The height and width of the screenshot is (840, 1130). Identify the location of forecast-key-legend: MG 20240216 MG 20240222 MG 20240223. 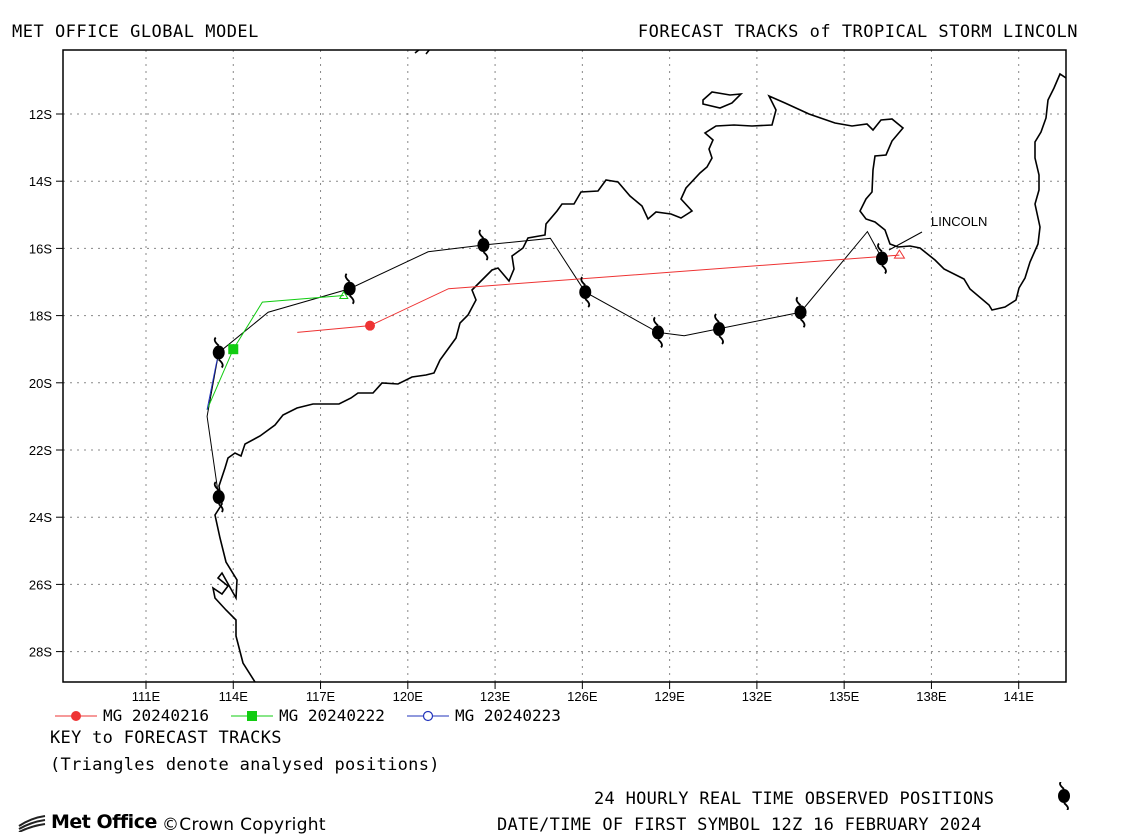
(315, 715).